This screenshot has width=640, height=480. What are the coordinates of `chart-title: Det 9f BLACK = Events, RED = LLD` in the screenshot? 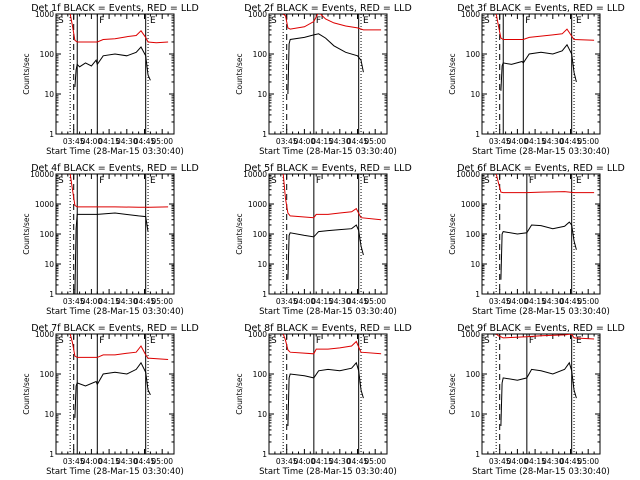 It's located at (541, 328).